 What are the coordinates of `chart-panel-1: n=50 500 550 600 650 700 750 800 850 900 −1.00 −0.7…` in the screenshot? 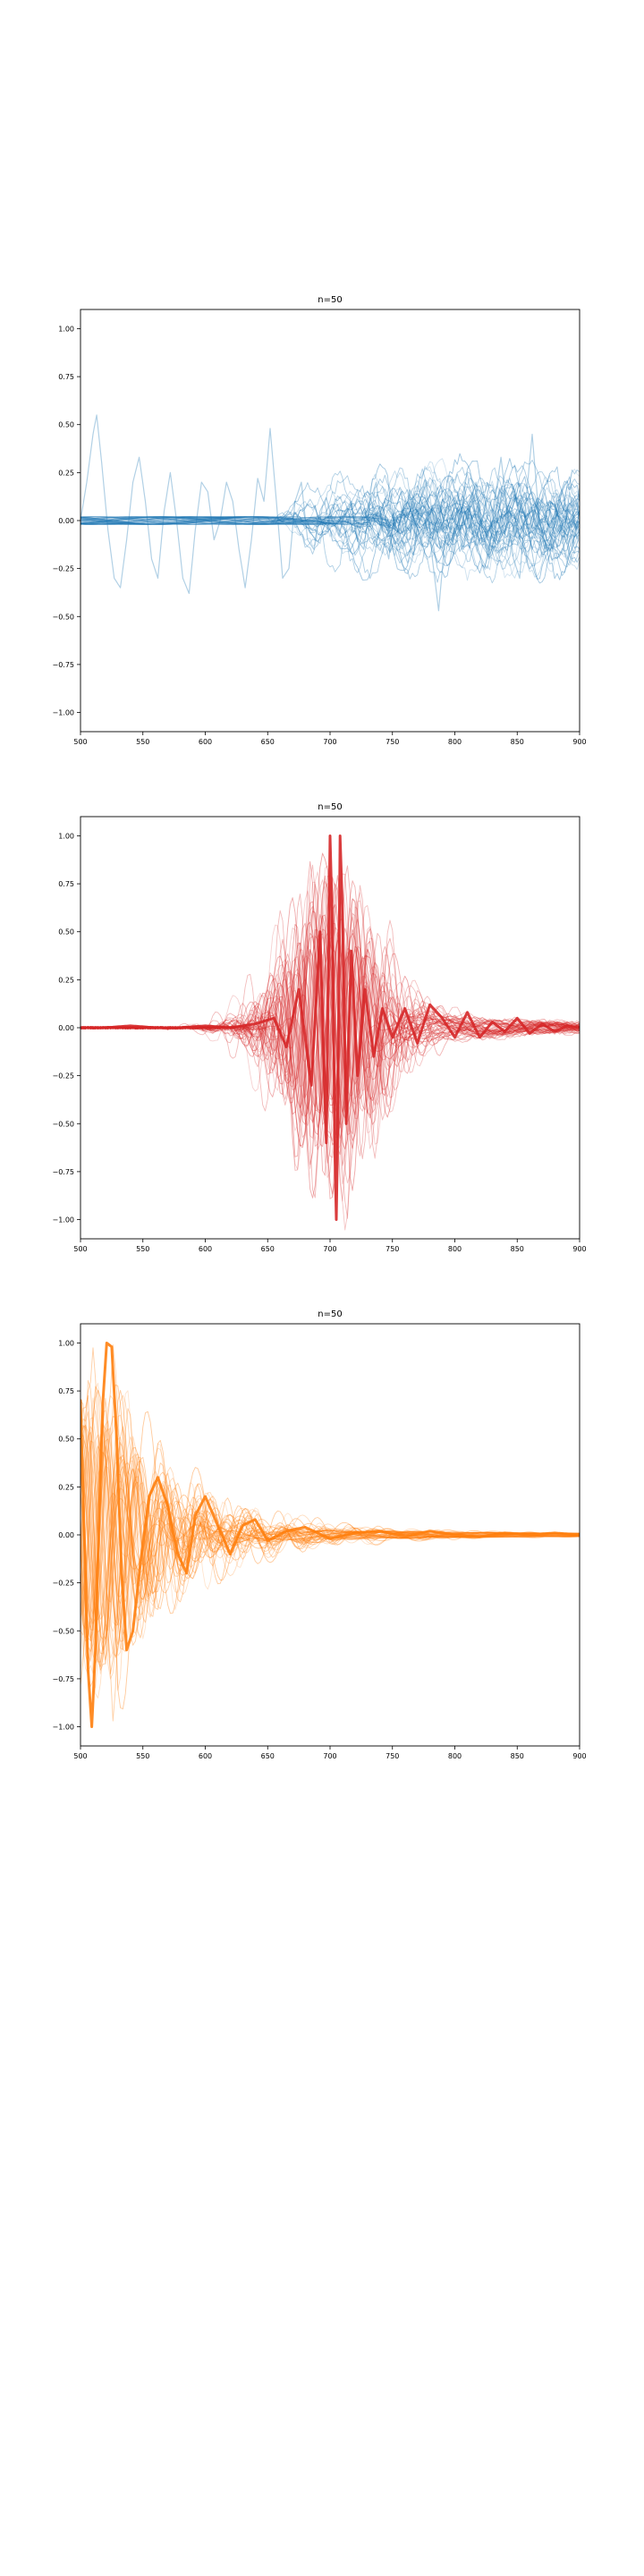 It's located at (319, 520).